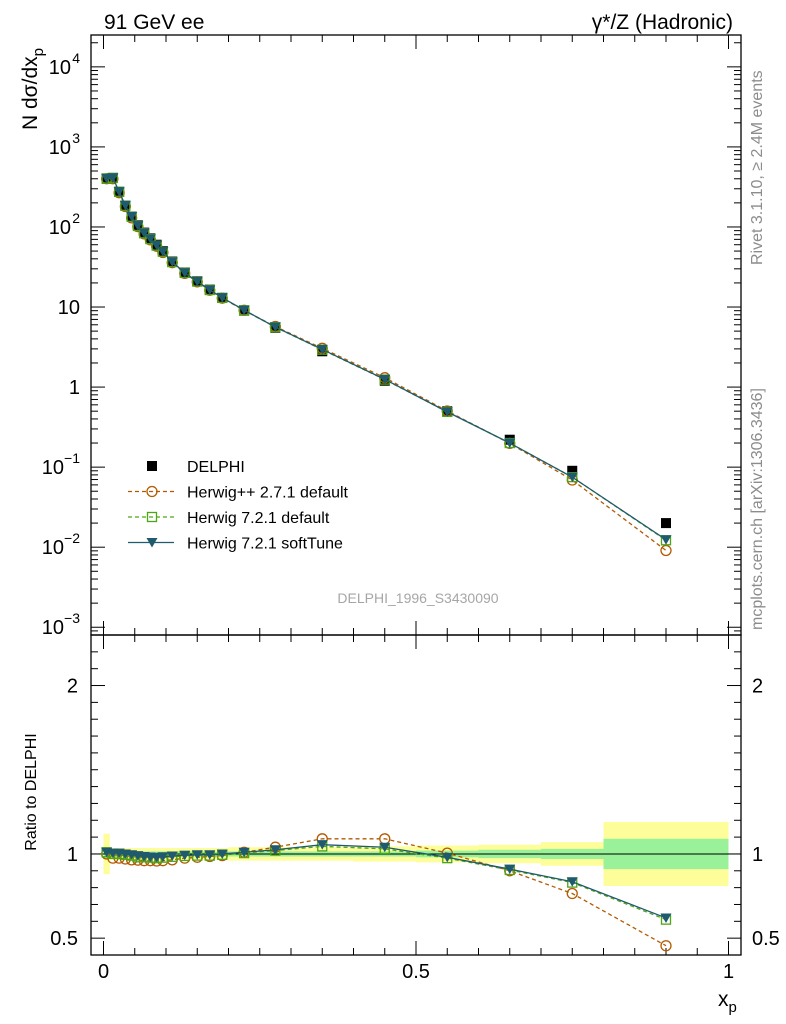 This screenshot has width=786, height=1024. I want to click on ratio-y-tick-label-right: 0.5, so click(766, 939).